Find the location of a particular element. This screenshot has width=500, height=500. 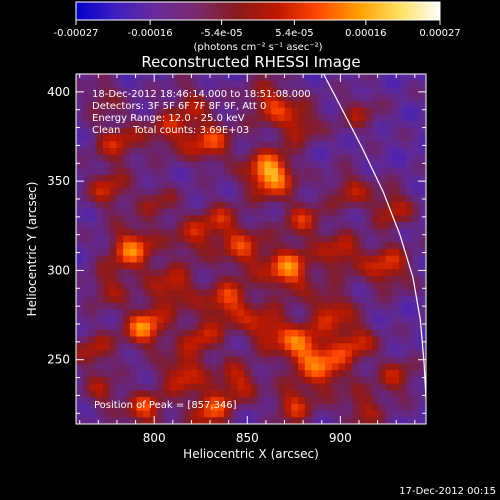

colorbar-tick-label: 0.00027 is located at coordinates (439, 33).